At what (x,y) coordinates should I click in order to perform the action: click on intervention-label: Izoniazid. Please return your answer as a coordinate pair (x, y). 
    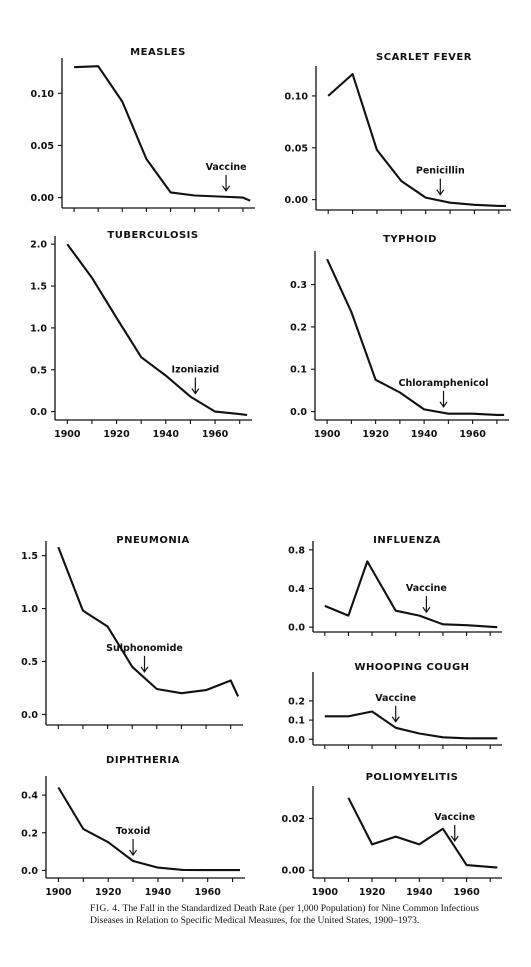
    Looking at the image, I should click on (196, 370).